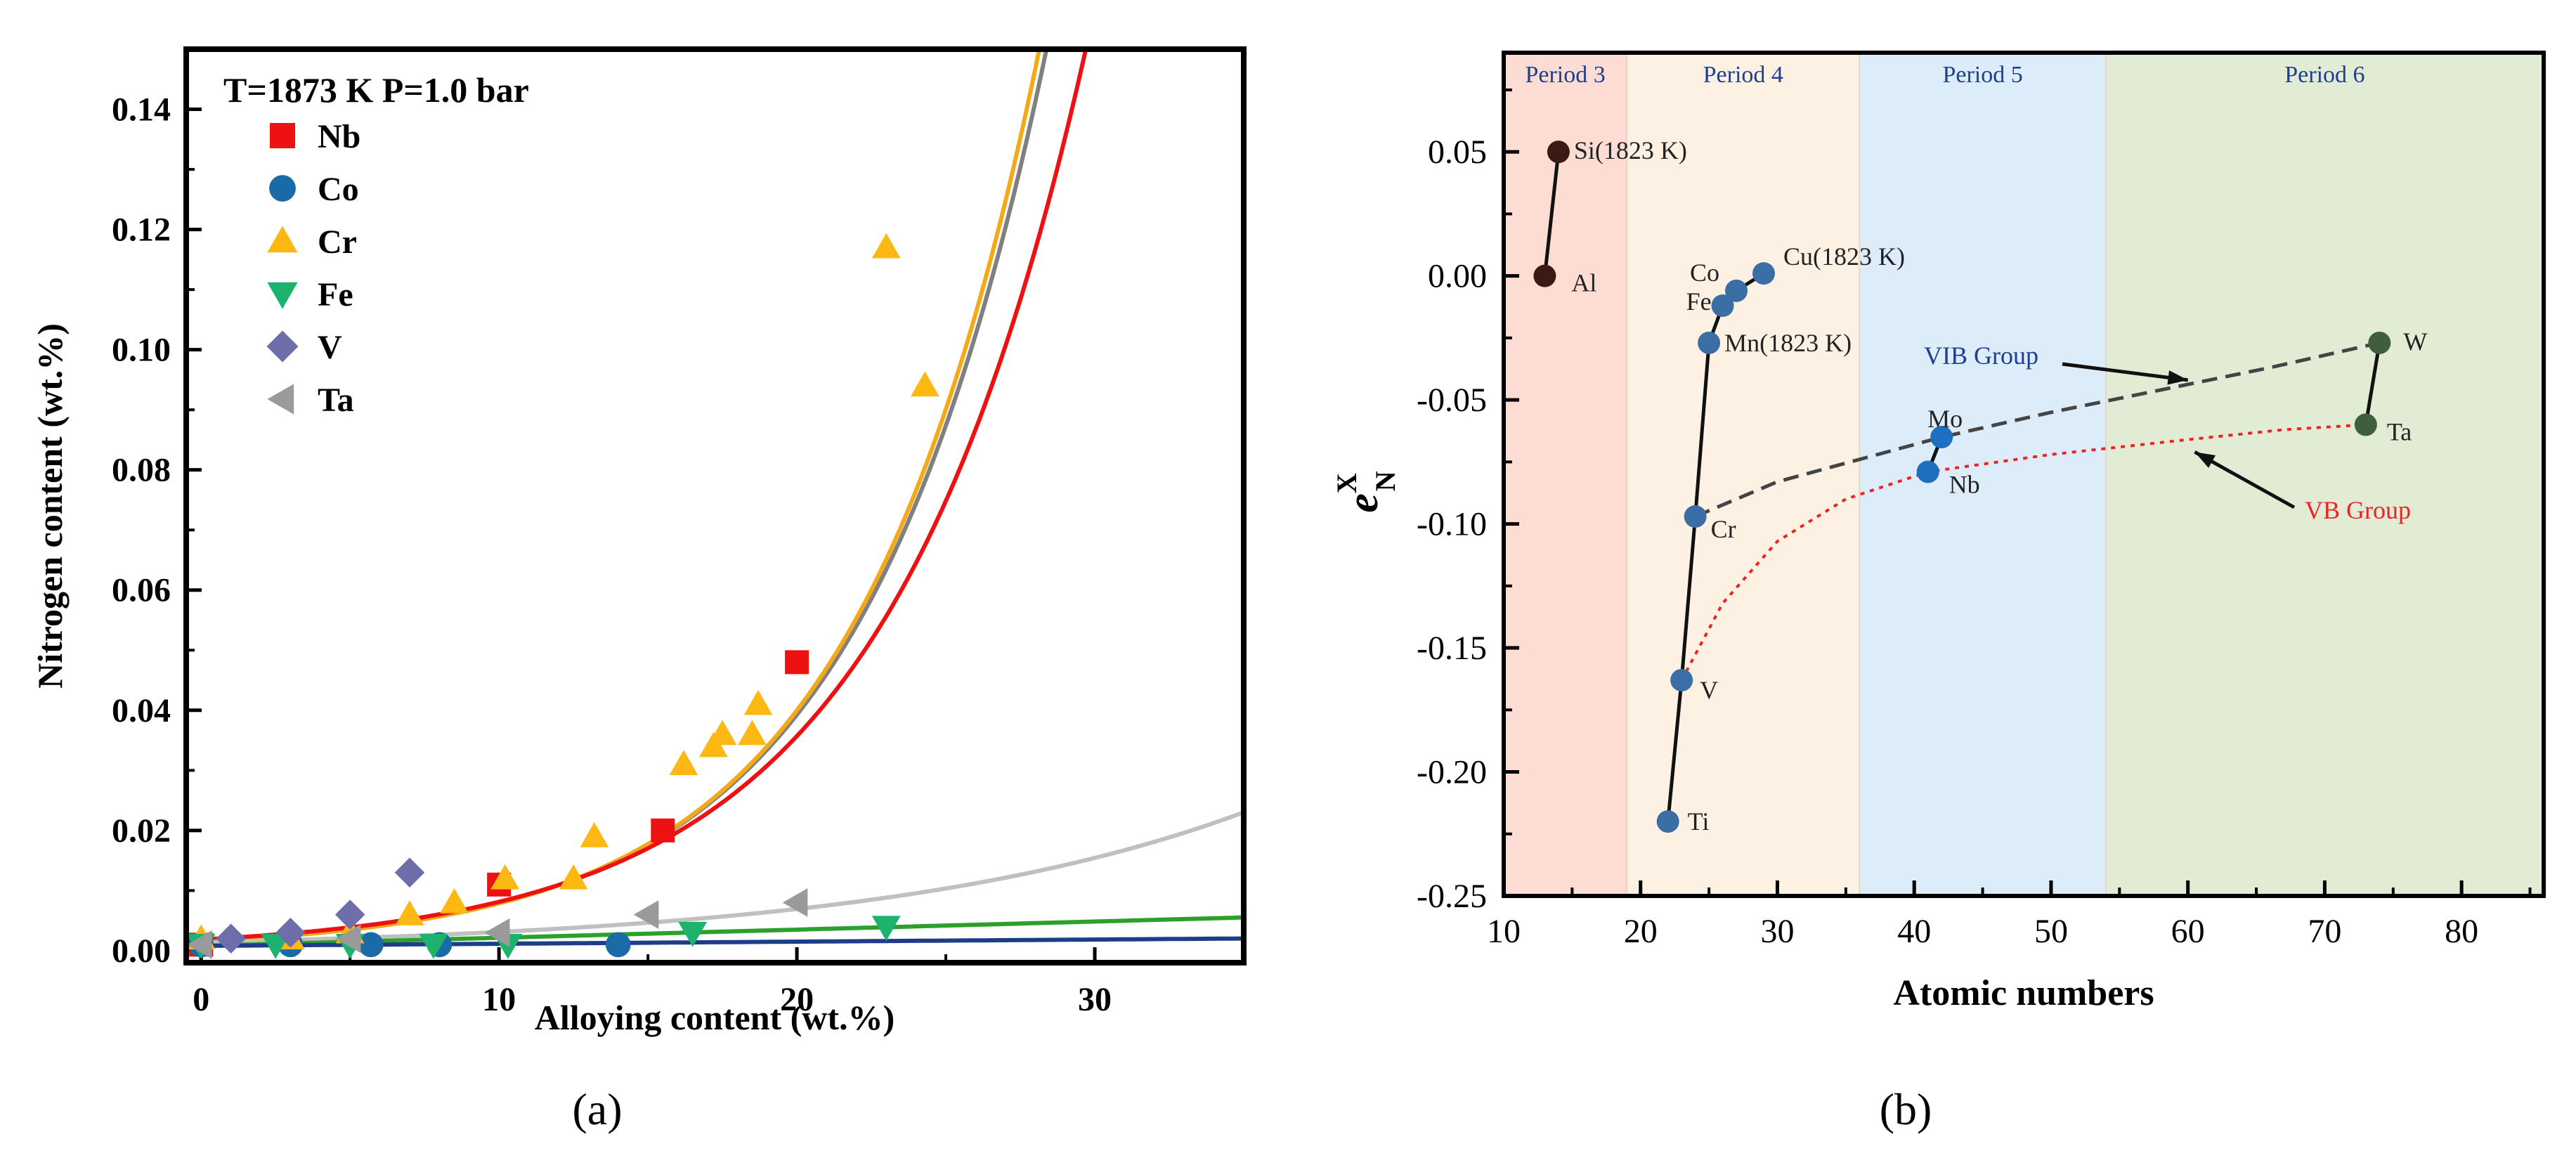 This screenshot has height=1151, width=2576. Describe the element at coordinates (2167, 433) in the screenshot. I see `annotations: VIB Group VB Group` at that location.